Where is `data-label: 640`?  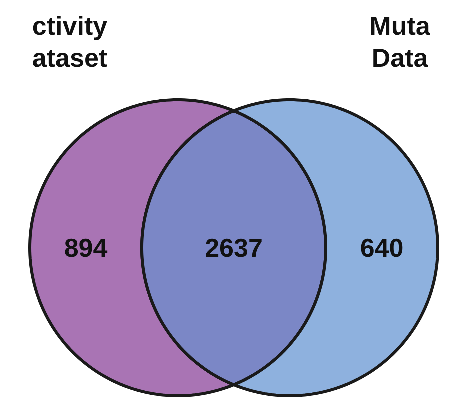 data-label: 640 is located at coordinates (382, 248).